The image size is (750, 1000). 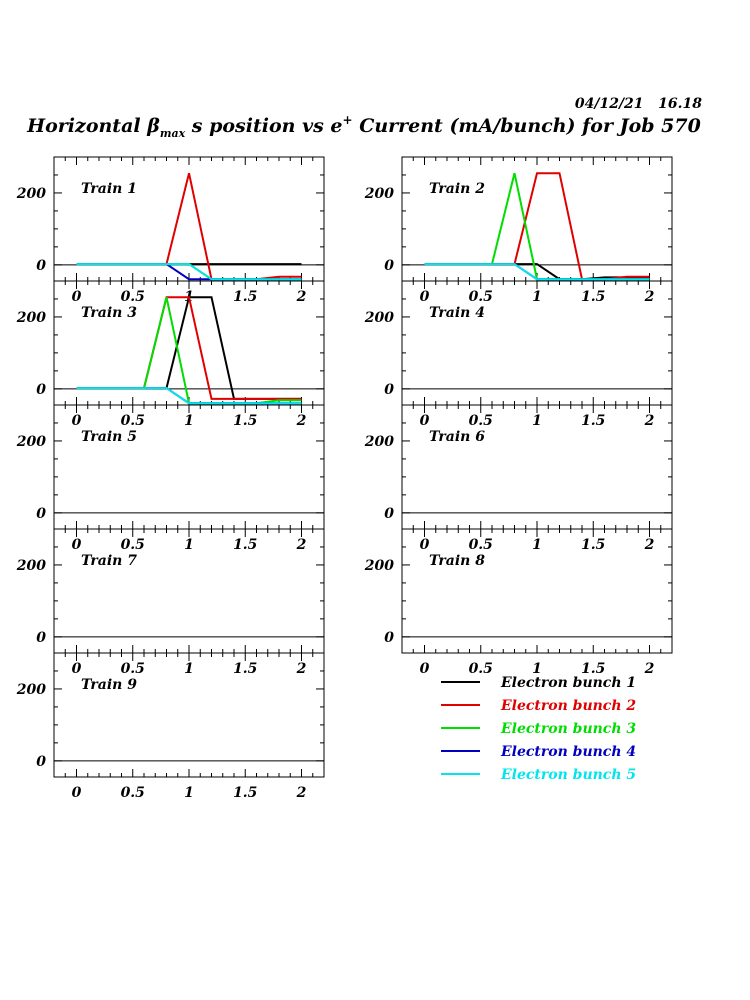 What do you see at coordinates (170, 602) in the screenshot?
I see `panel-7: 0 200 0 0.5 1 1.5 2 Train 7` at bounding box center [170, 602].